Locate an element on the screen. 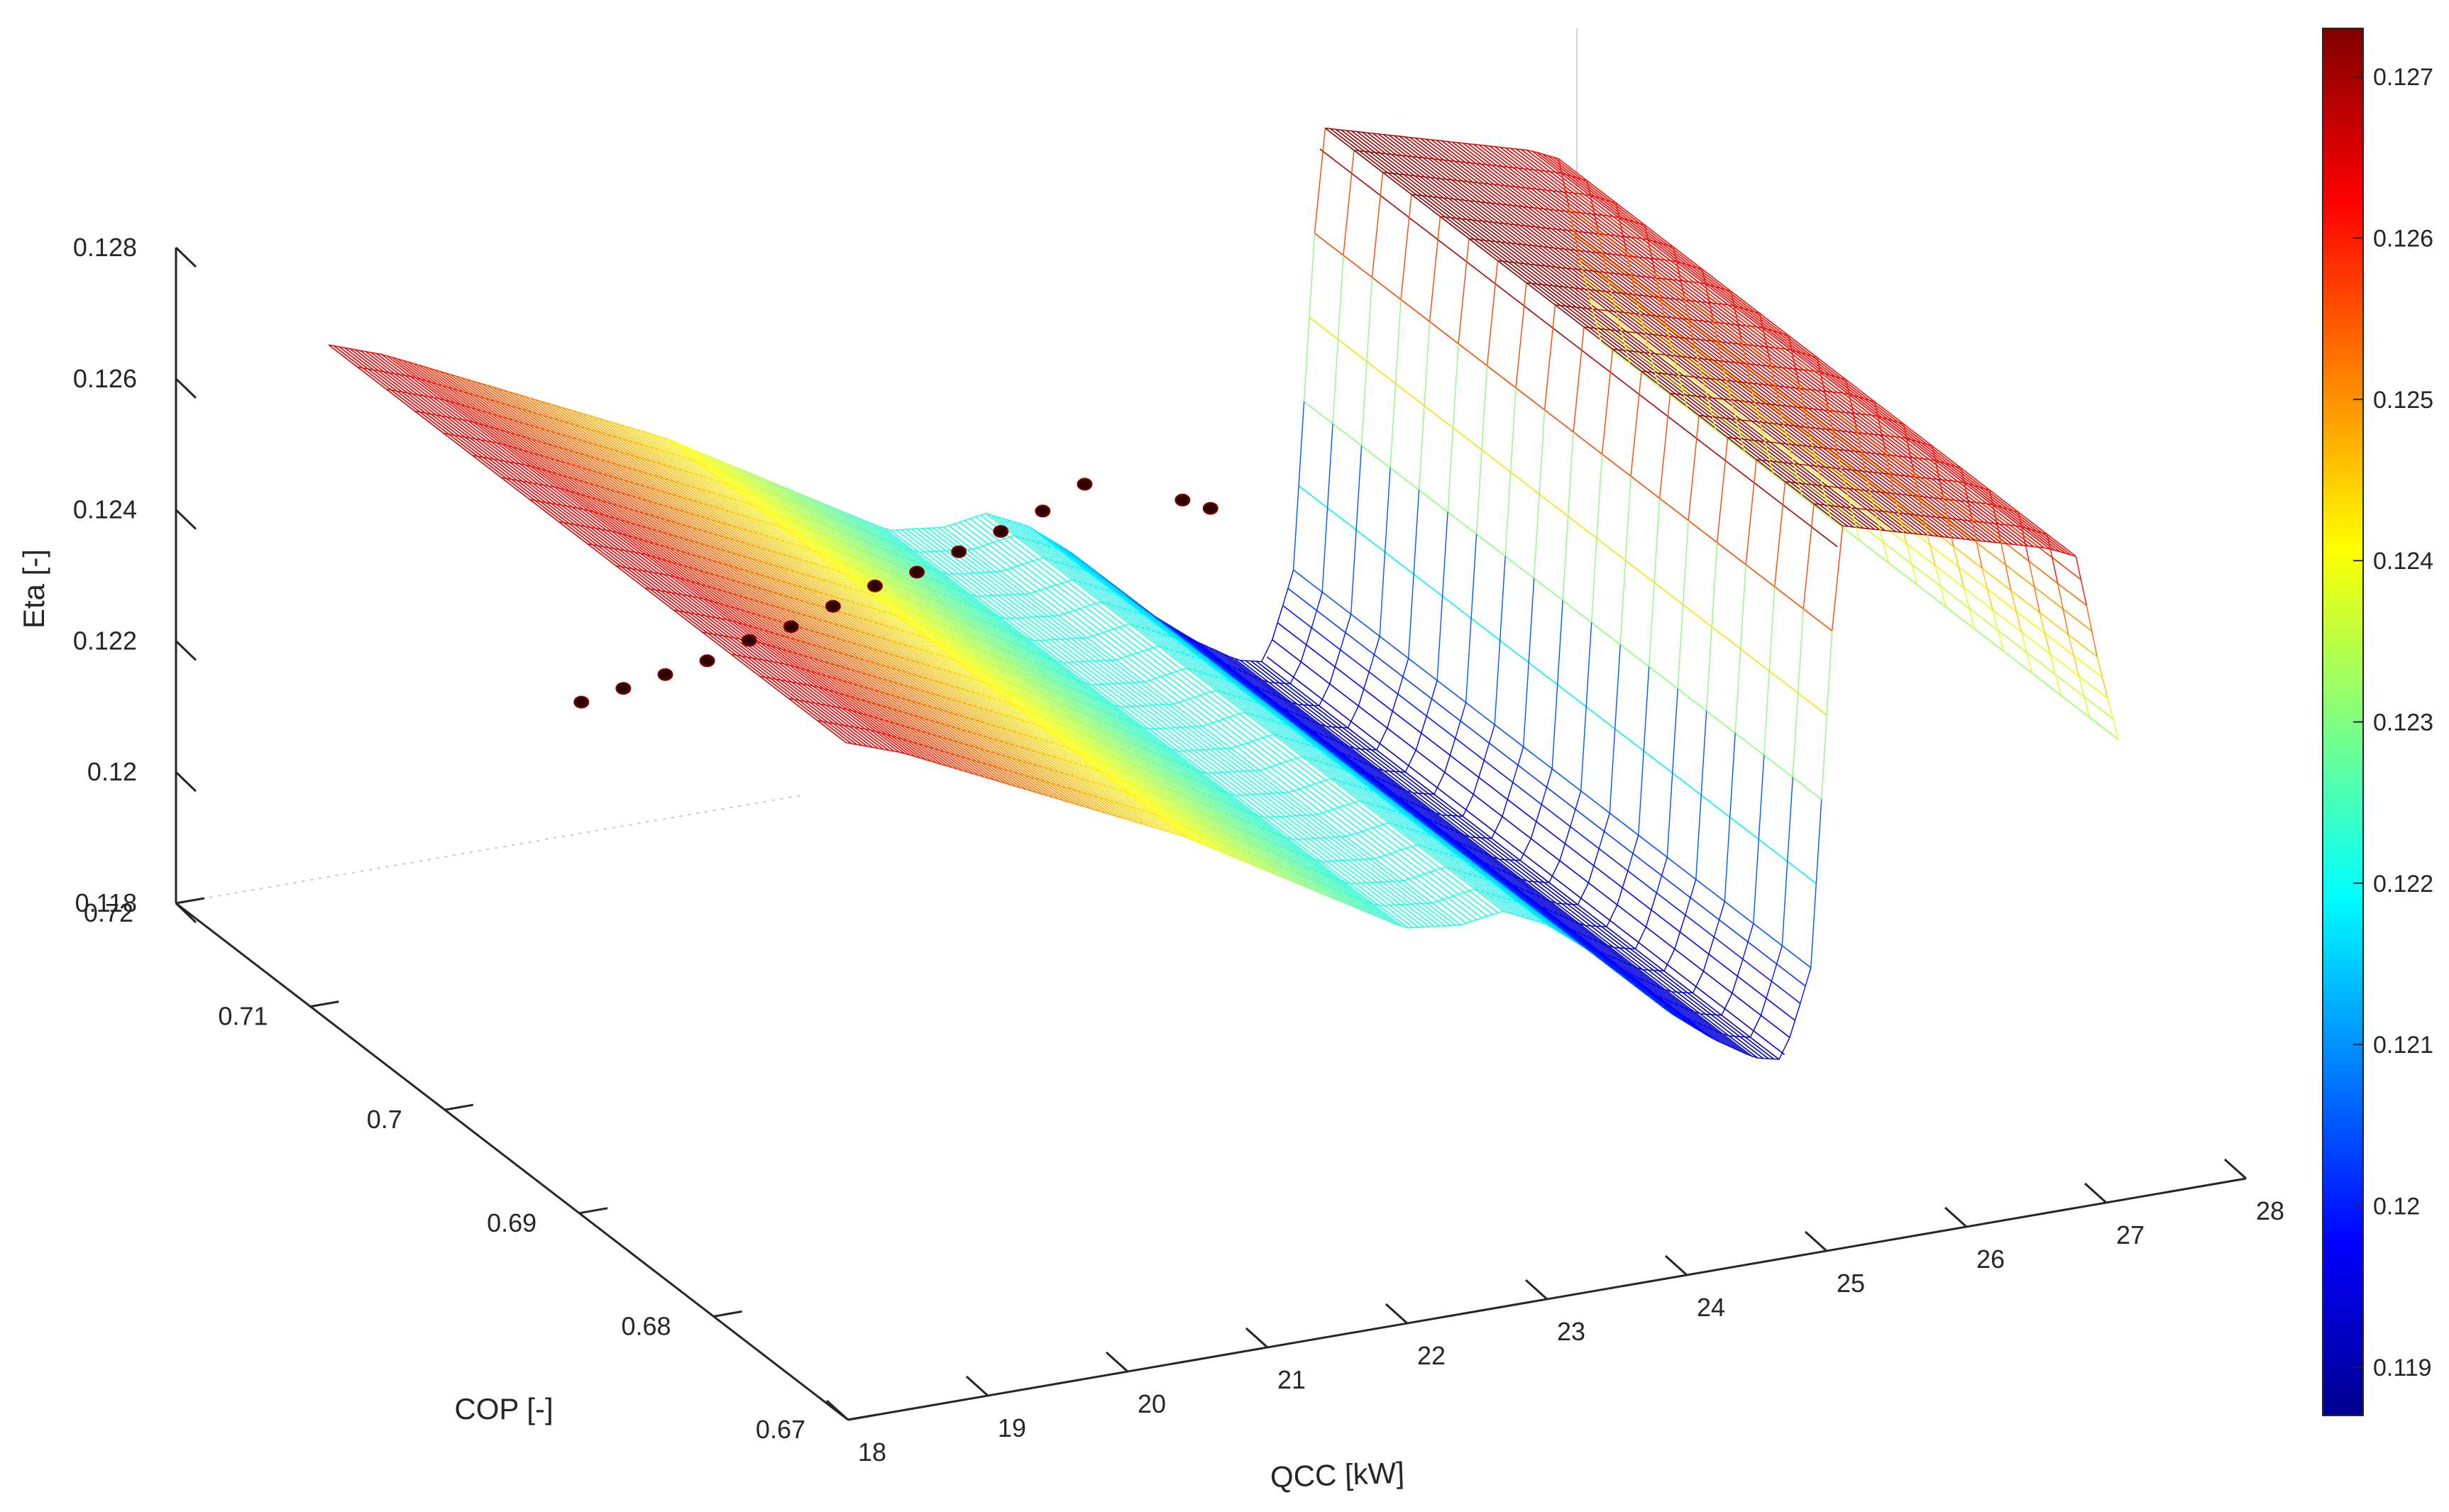  cop-tick-label: 0.69 is located at coordinates (512, 1222).